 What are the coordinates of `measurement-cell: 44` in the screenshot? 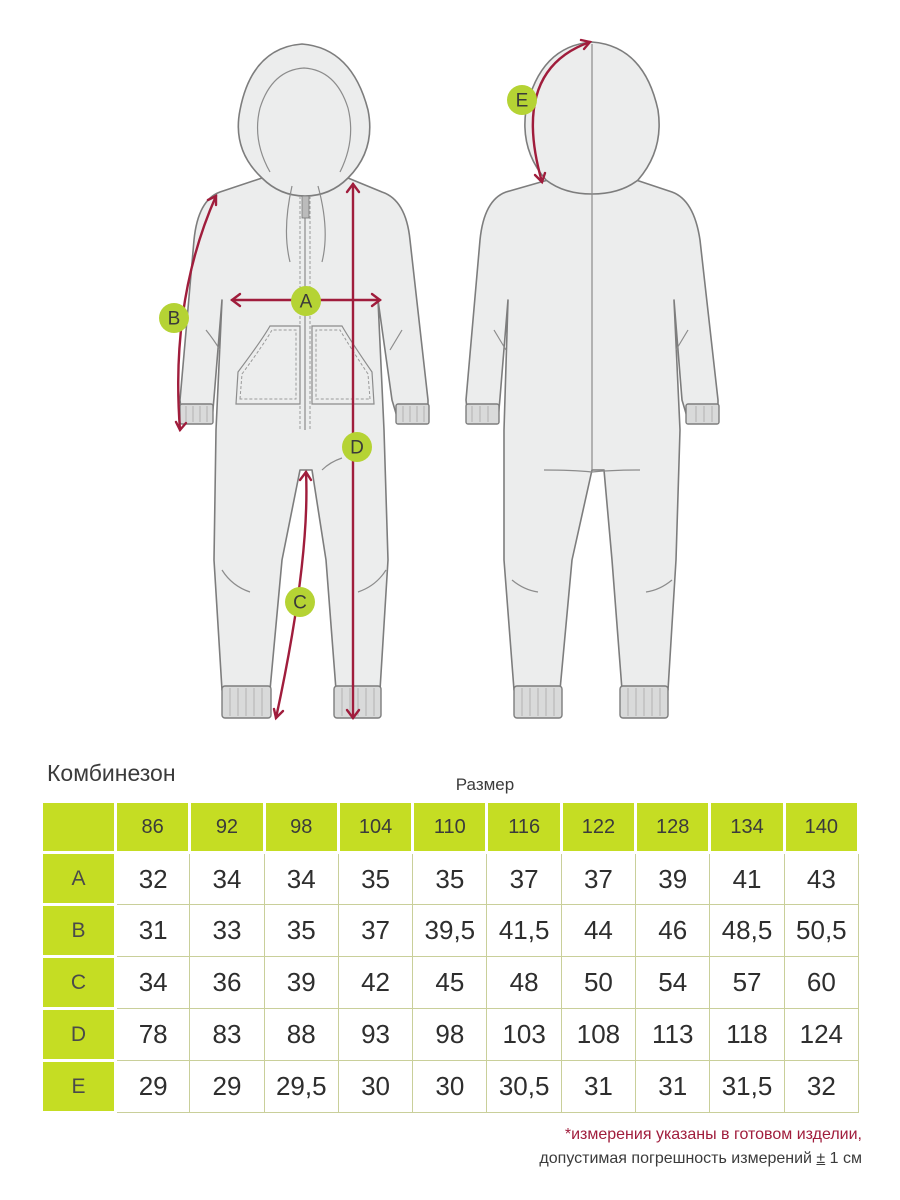 It's located at (598, 930).